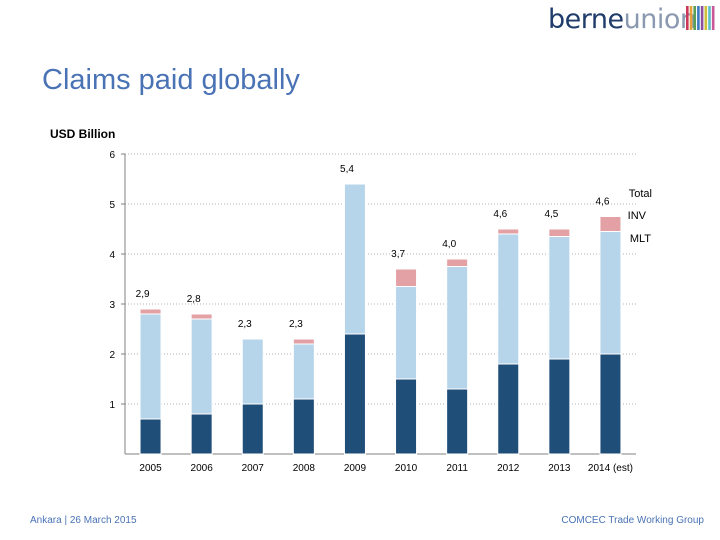 The width and height of the screenshot is (720, 540). What do you see at coordinates (304, 468) in the screenshot?
I see `x-tick-label: 2008` at bounding box center [304, 468].